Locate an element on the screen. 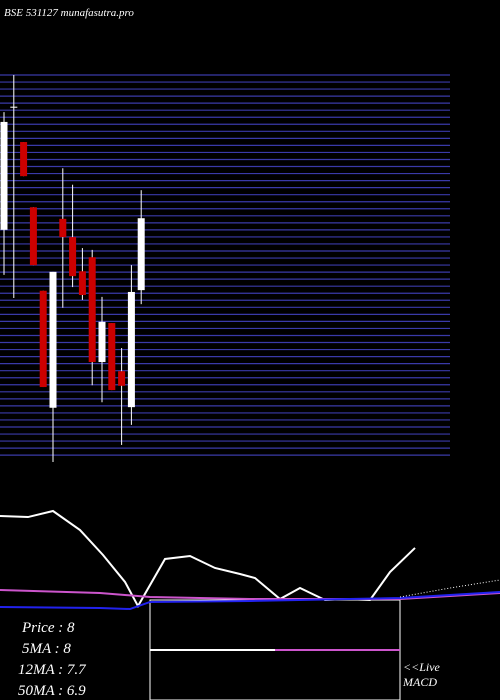  chart-title: BSE 531127 munafasutra.pro is located at coordinates (69, 13).